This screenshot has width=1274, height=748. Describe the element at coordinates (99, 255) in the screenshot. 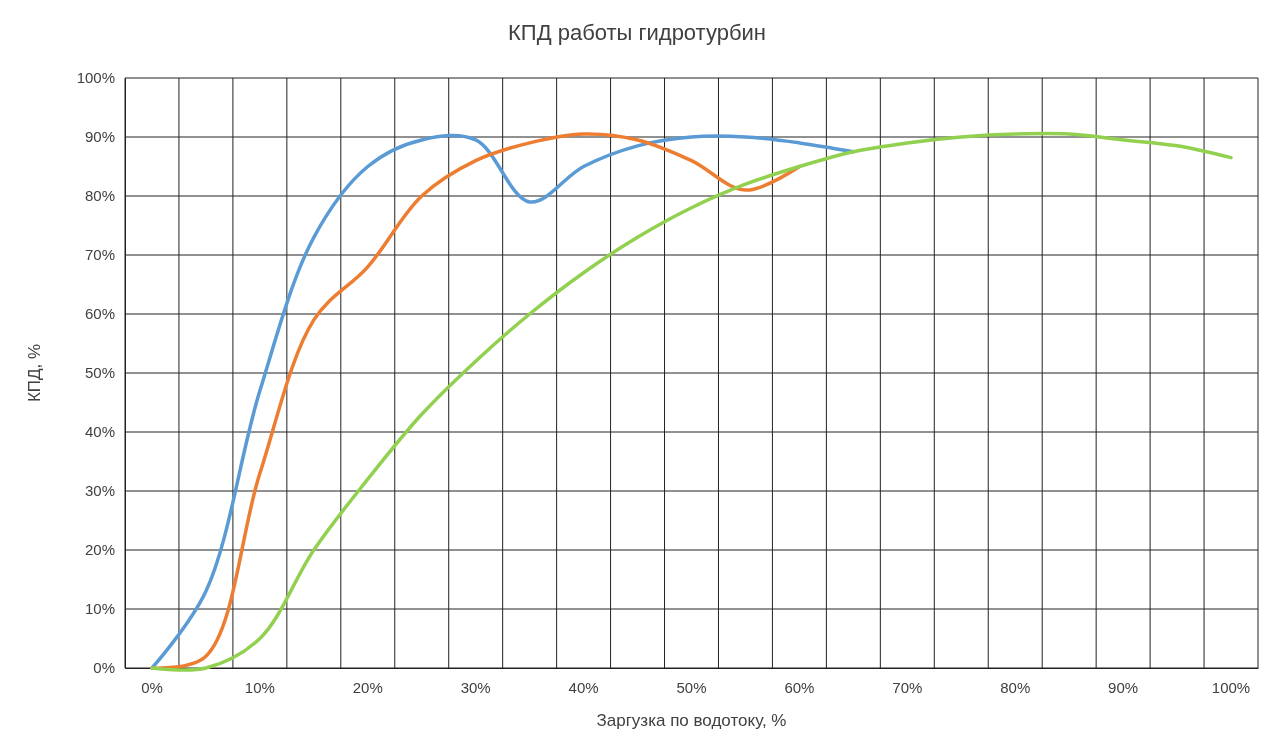

I see `y-tick-label: 70%` at that location.